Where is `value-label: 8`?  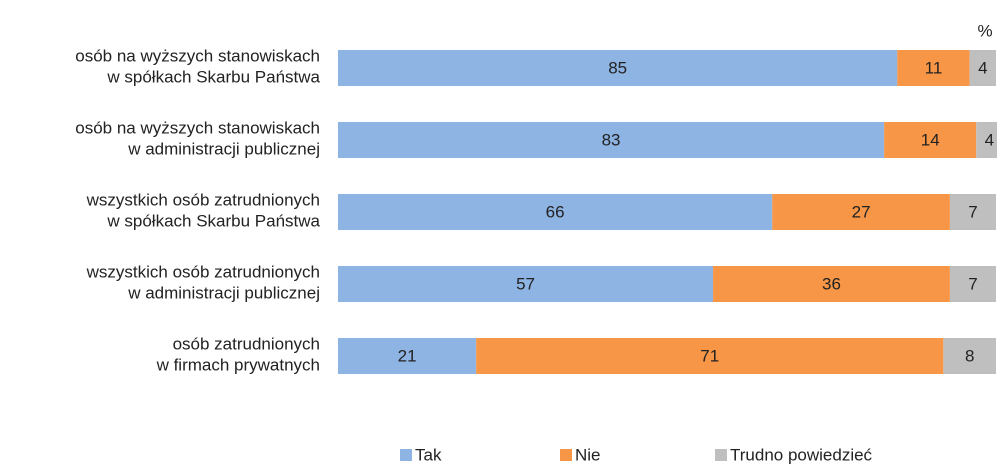
value-label: 8 is located at coordinates (969, 355).